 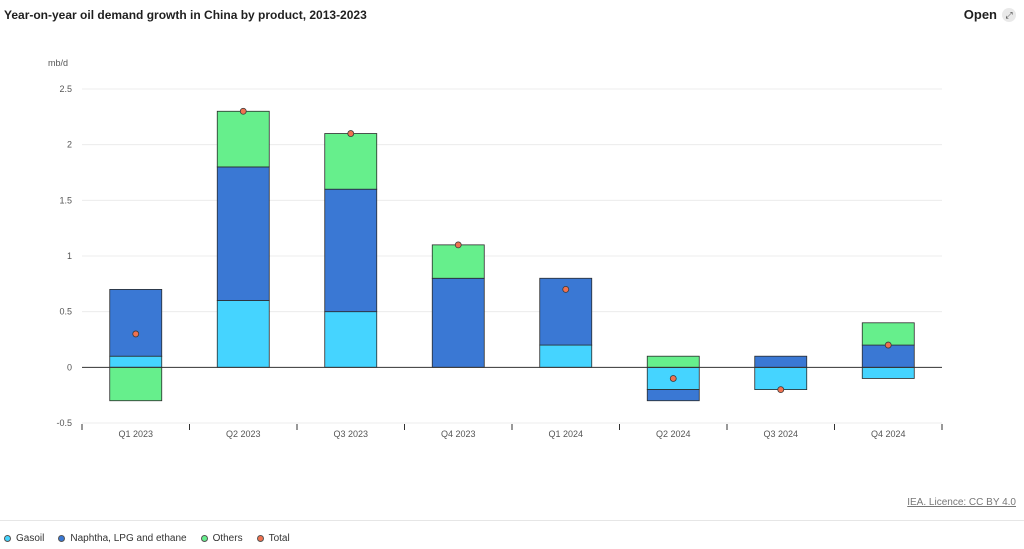 I want to click on x-tick-label: Q3 2023, so click(x=350, y=434).